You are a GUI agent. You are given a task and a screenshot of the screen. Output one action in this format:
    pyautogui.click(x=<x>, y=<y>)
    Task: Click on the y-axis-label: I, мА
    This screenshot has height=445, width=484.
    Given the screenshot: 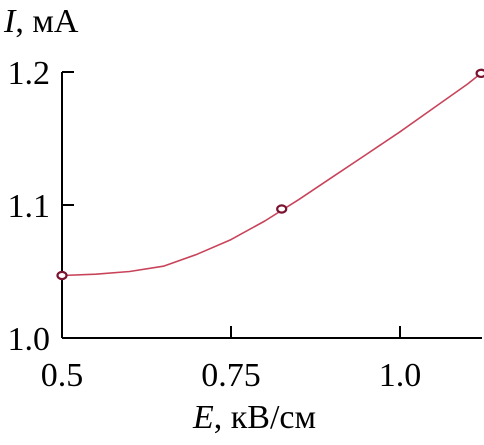 What is the action you would take?
    pyautogui.click(x=41, y=21)
    